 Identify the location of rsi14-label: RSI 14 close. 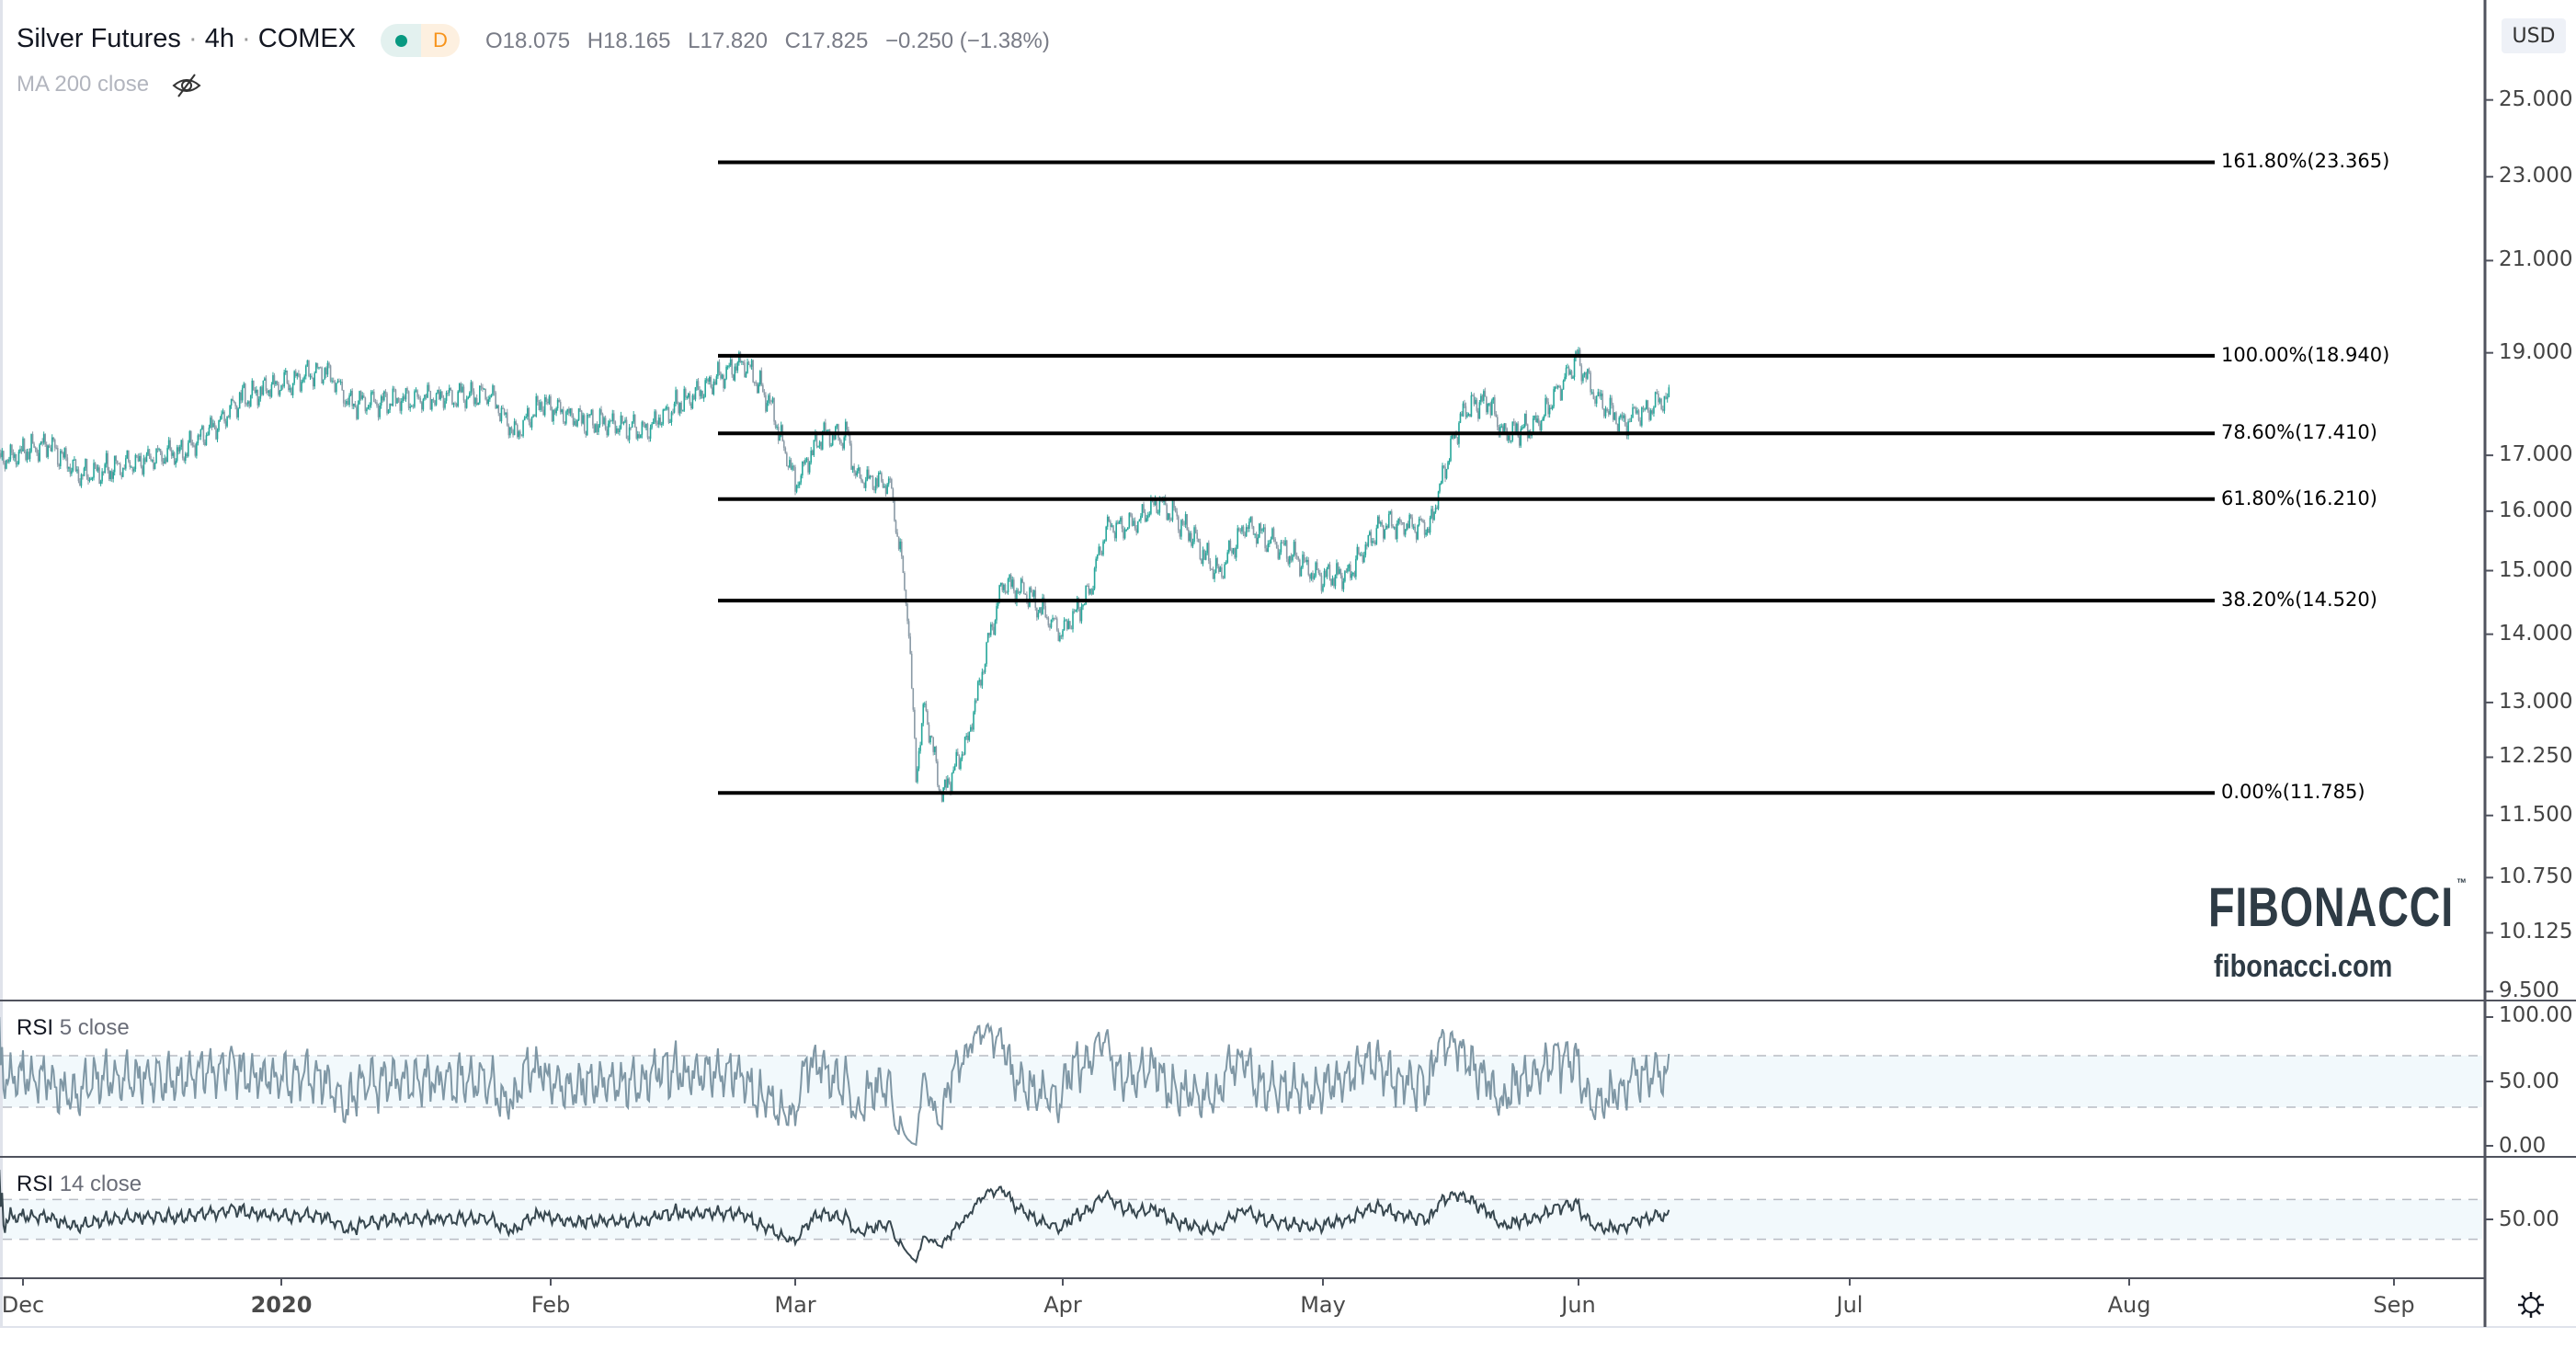
(79, 1184).